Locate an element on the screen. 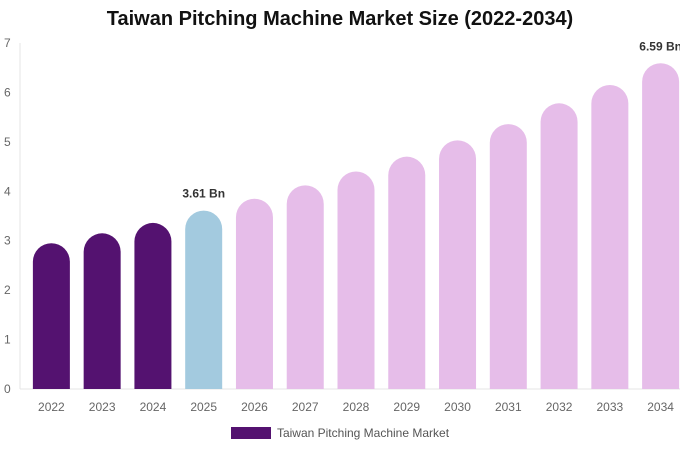 The width and height of the screenshot is (680, 450). y-tick-label: 0 is located at coordinates (7, 389).